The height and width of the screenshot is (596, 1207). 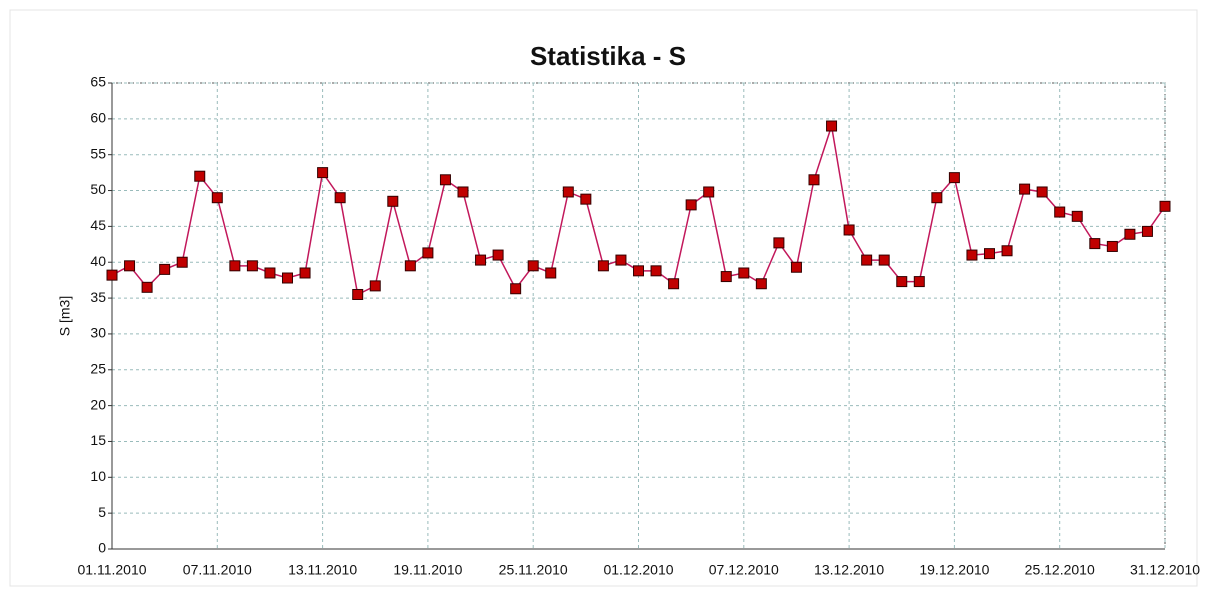 I want to click on x-tick-label: 19.12.2010, so click(x=954, y=570).